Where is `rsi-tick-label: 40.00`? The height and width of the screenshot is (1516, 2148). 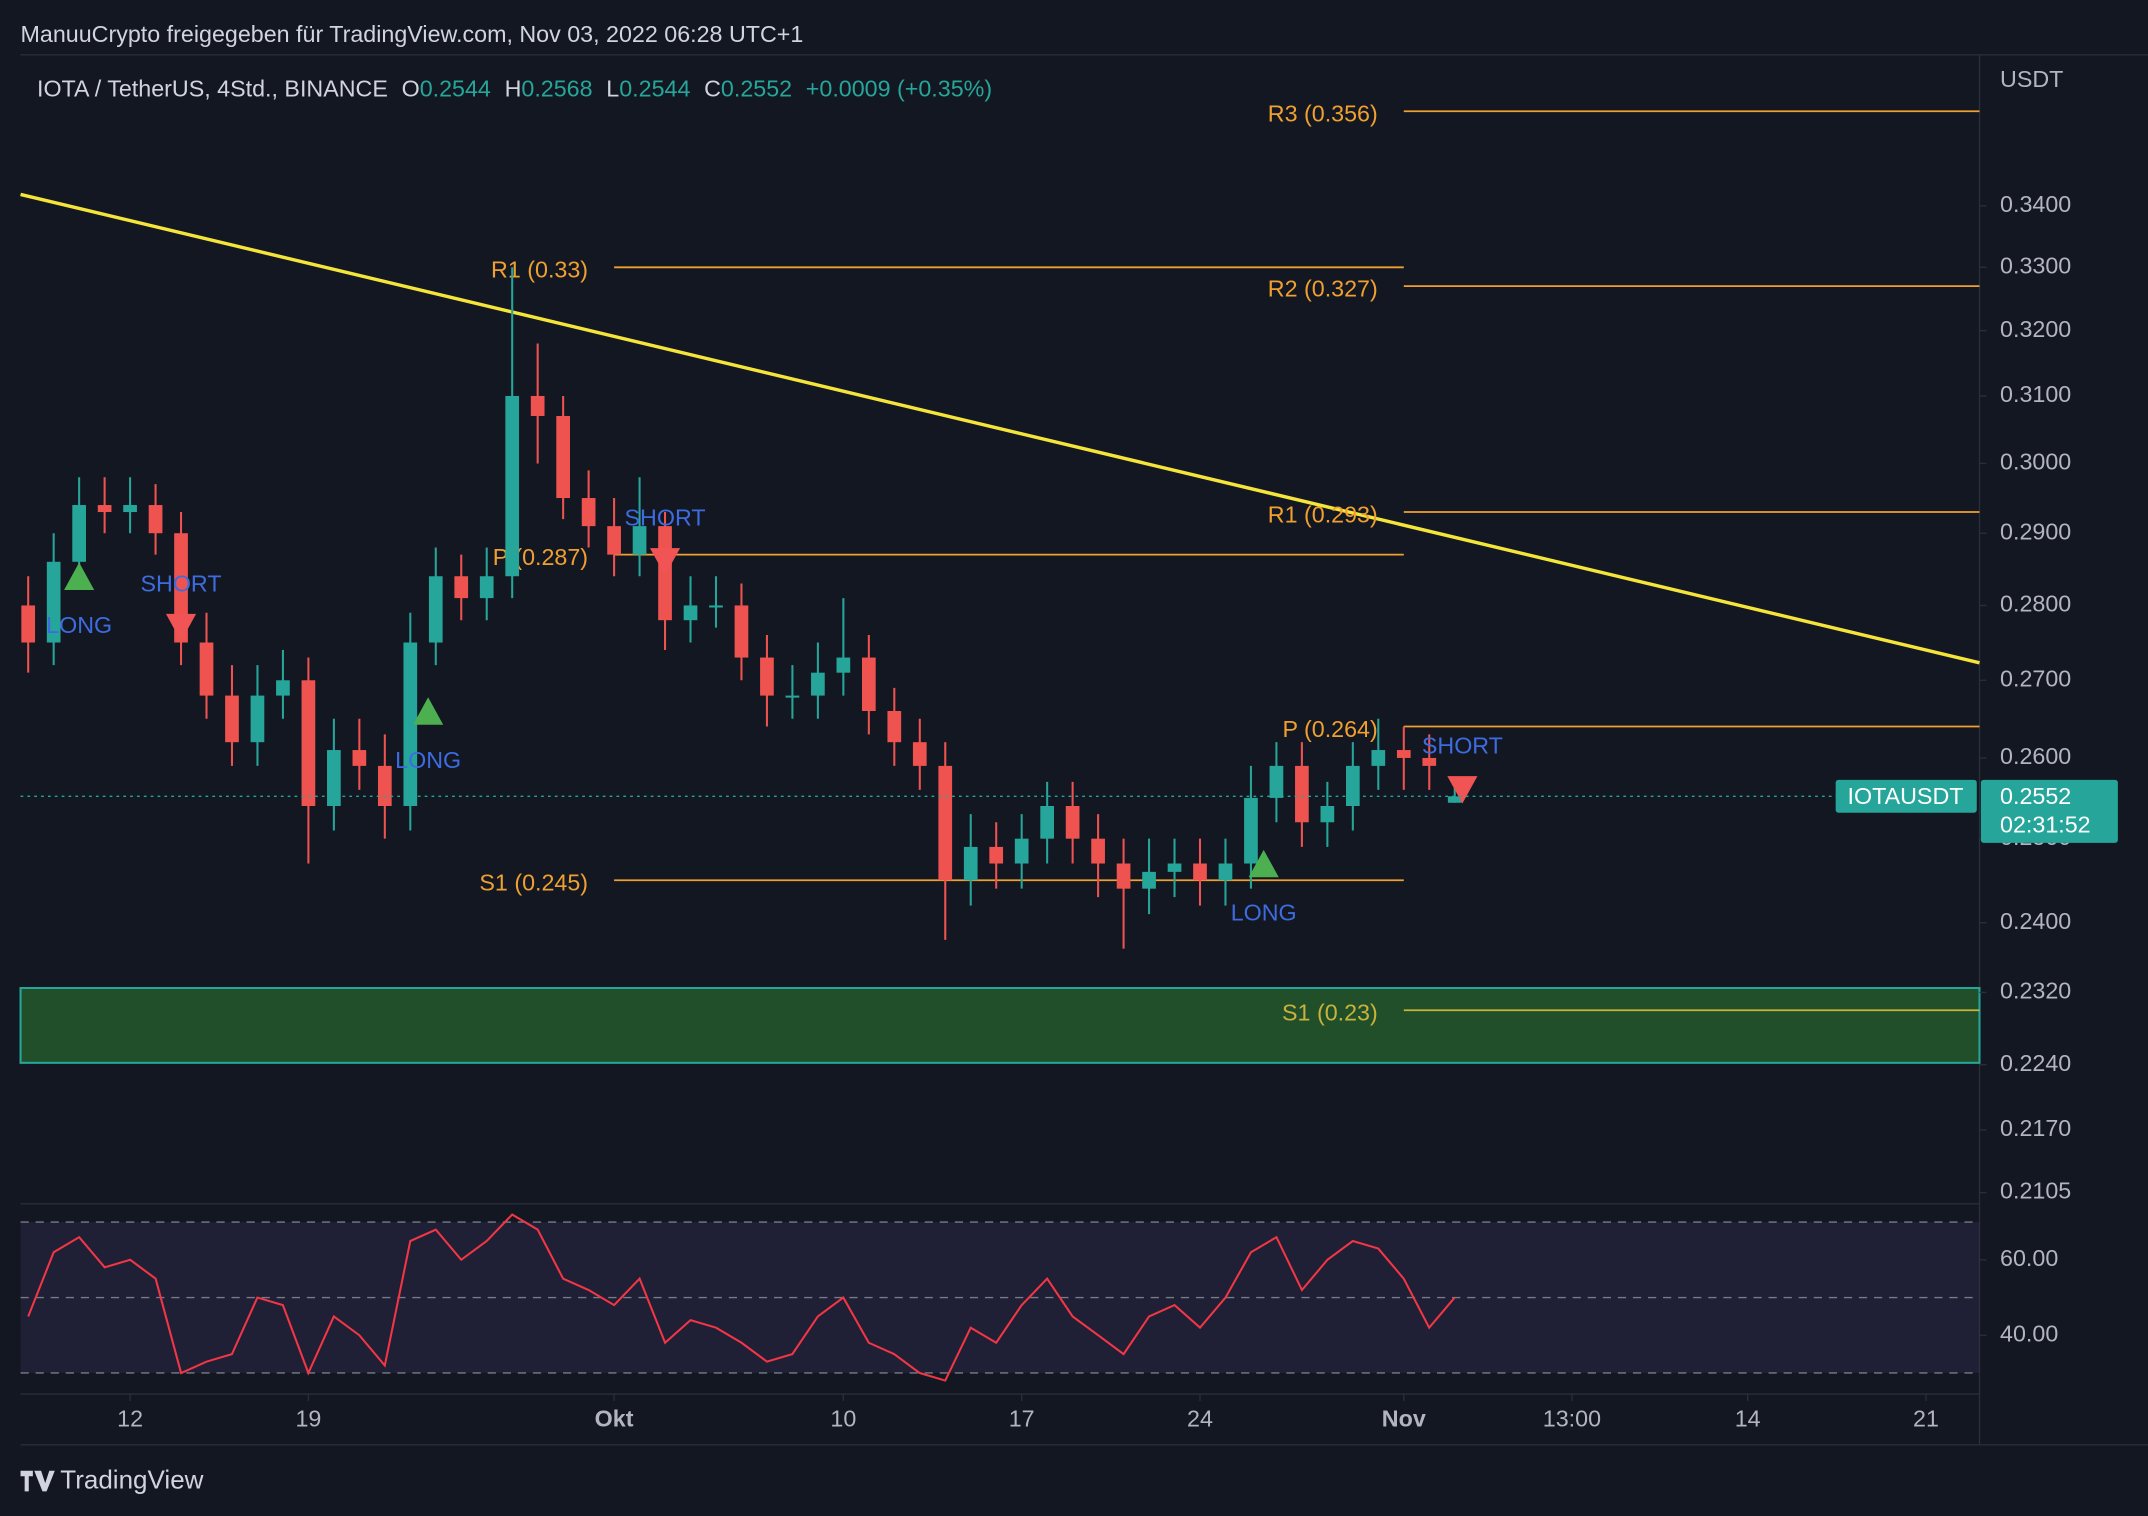
rsi-tick-label: 40.00 is located at coordinates (2029, 1333).